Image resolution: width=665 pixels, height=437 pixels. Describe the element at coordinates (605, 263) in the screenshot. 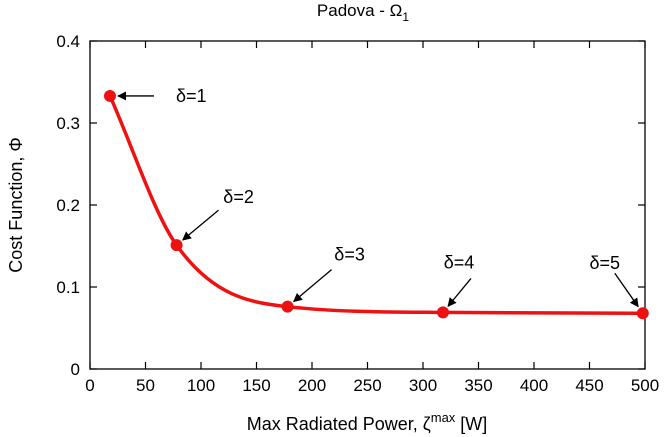

I see `annotation-label: δ=5` at that location.